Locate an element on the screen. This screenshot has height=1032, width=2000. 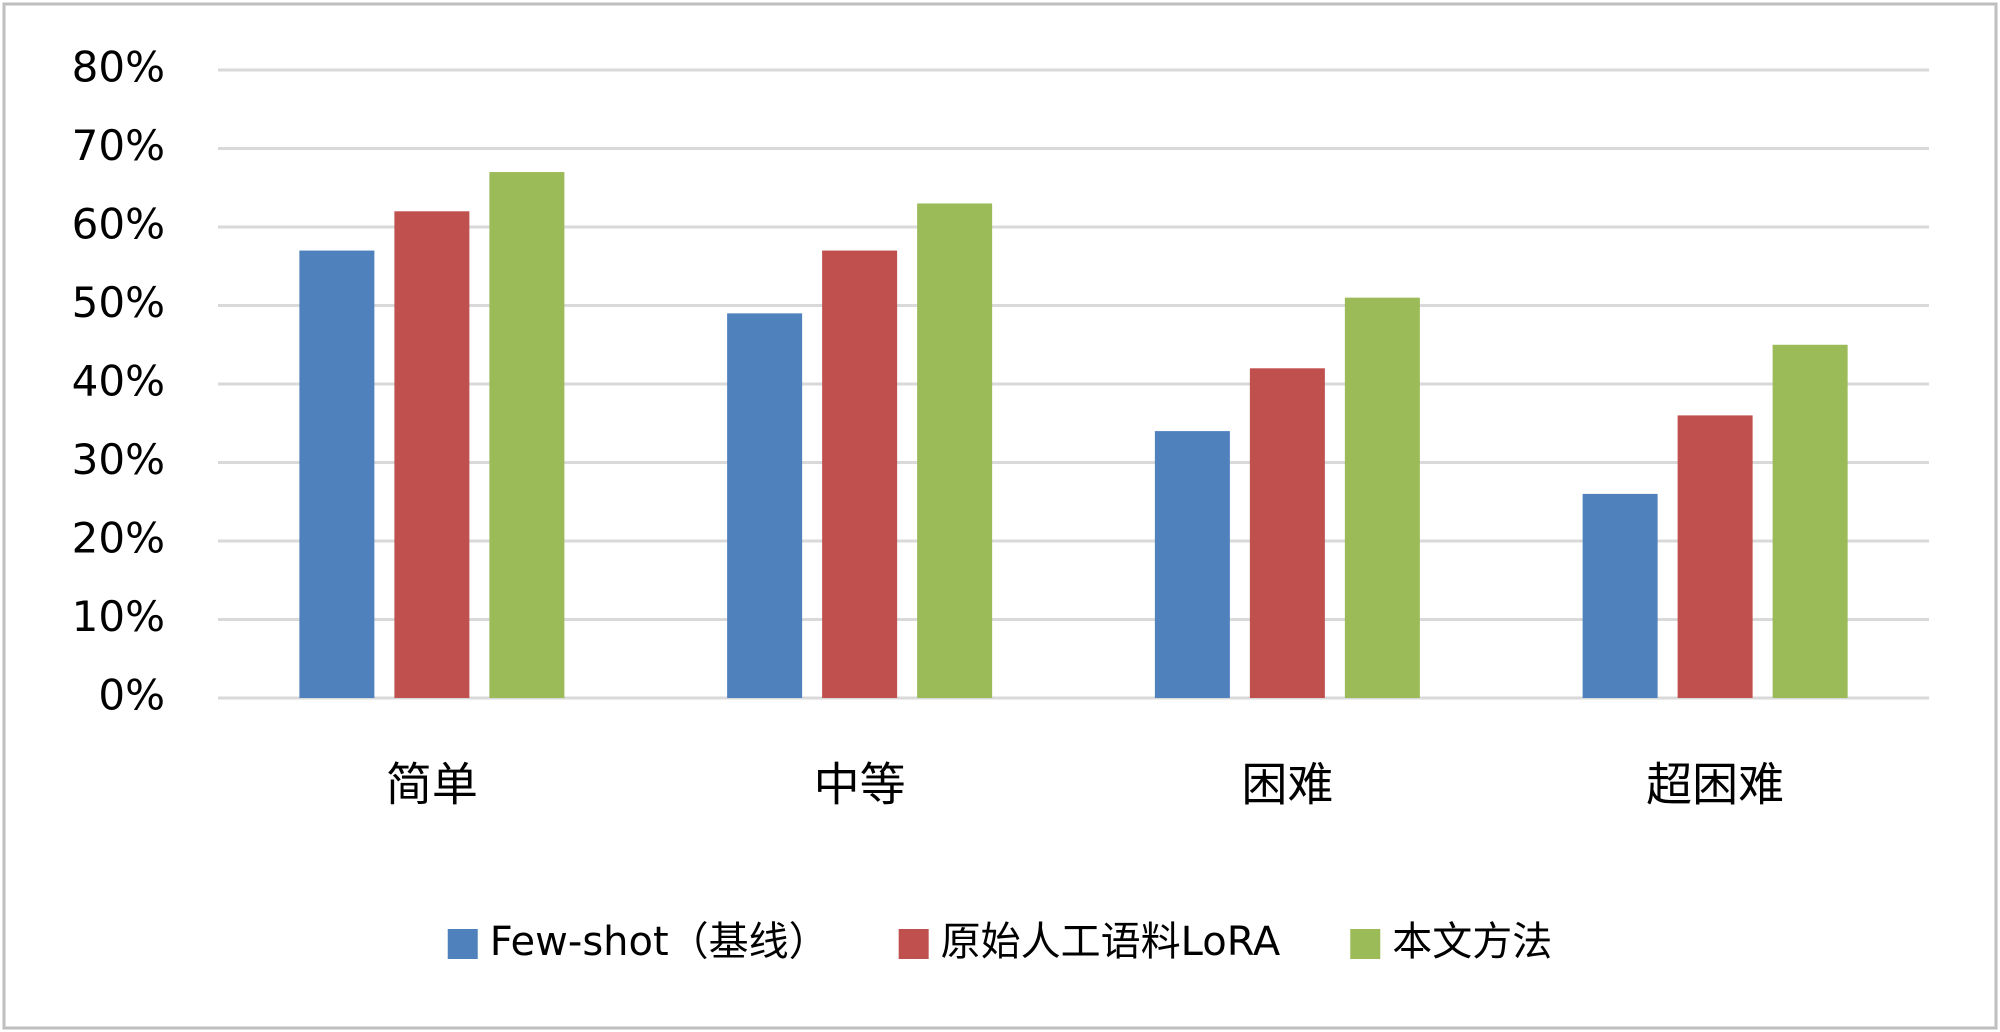
y-tick-label: 30% is located at coordinates (118, 459).